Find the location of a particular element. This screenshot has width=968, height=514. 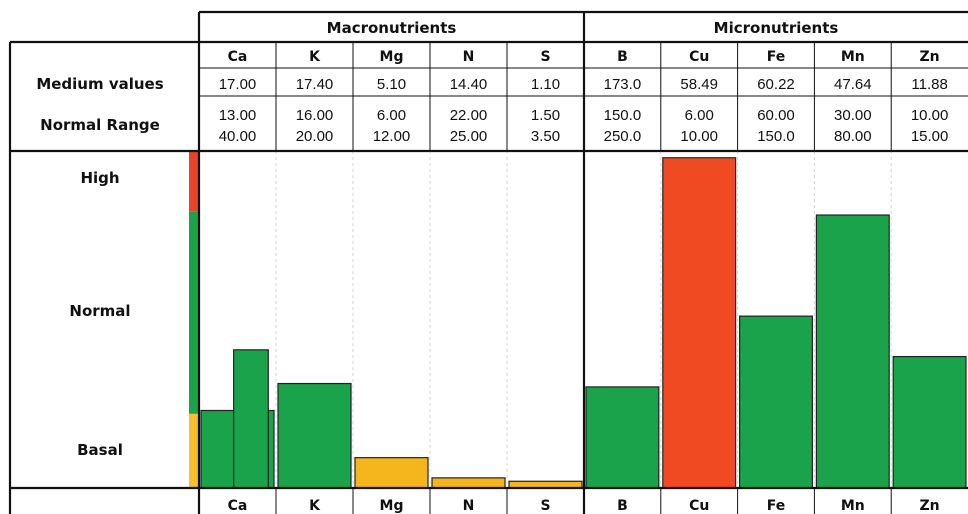

column-header-mn: Mn is located at coordinates (853, 57).